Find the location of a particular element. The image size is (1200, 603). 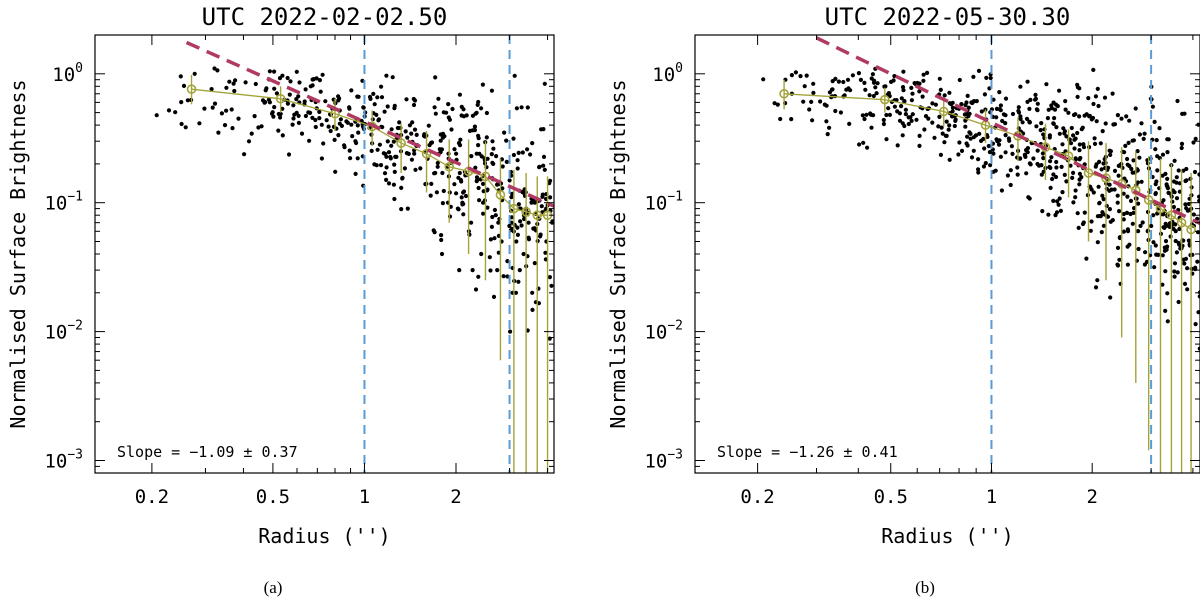

y-axis-label: Normalised Surface Brightness is located at coordinates (618, 253).